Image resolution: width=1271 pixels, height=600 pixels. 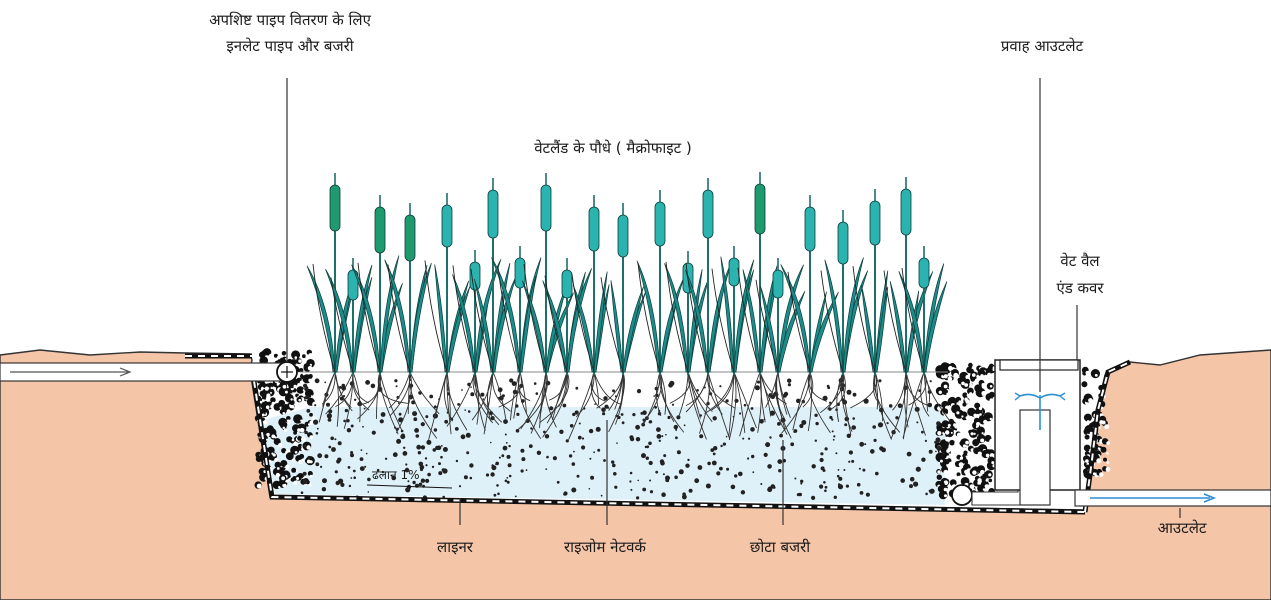 What do you see at coordinates (1042, 46) in the screenshot?
I see `outflow-outlet-label: प्रवाह आउटलेट` at bounding box center [1042, 46].